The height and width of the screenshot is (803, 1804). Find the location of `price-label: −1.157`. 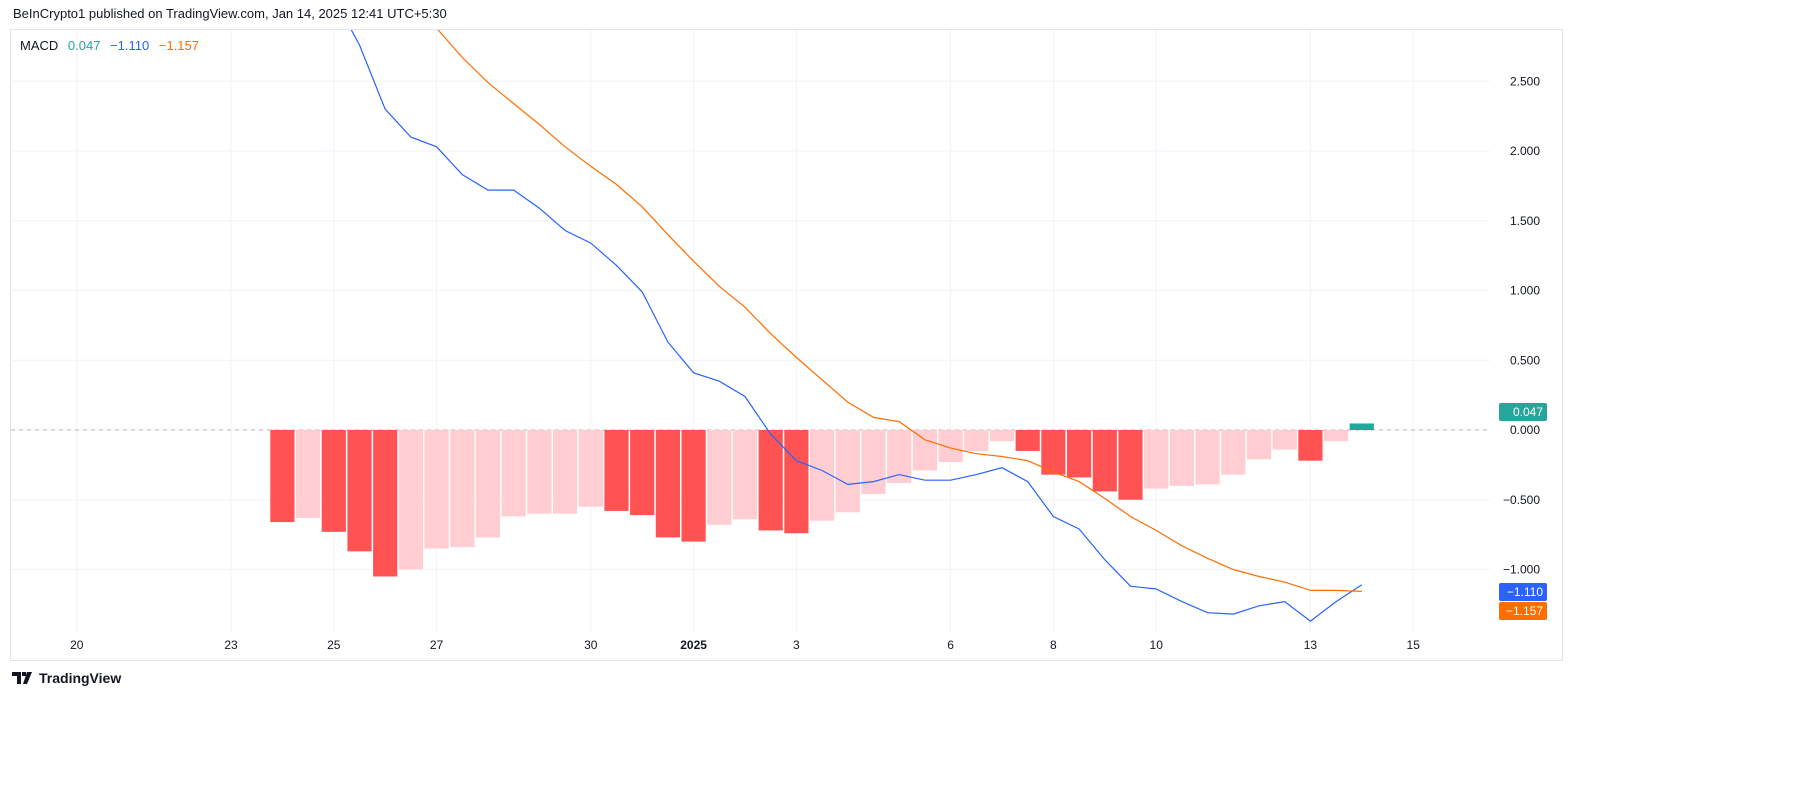

price-label: −1.157 is located at coordinates (1524, 611).